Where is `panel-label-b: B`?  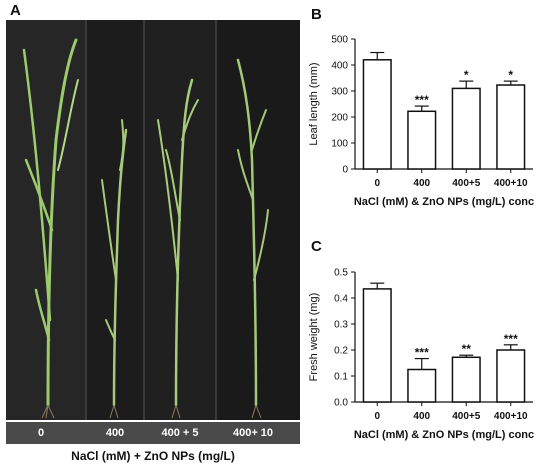 panel-label-b: B is located at coordinates (316, 14).